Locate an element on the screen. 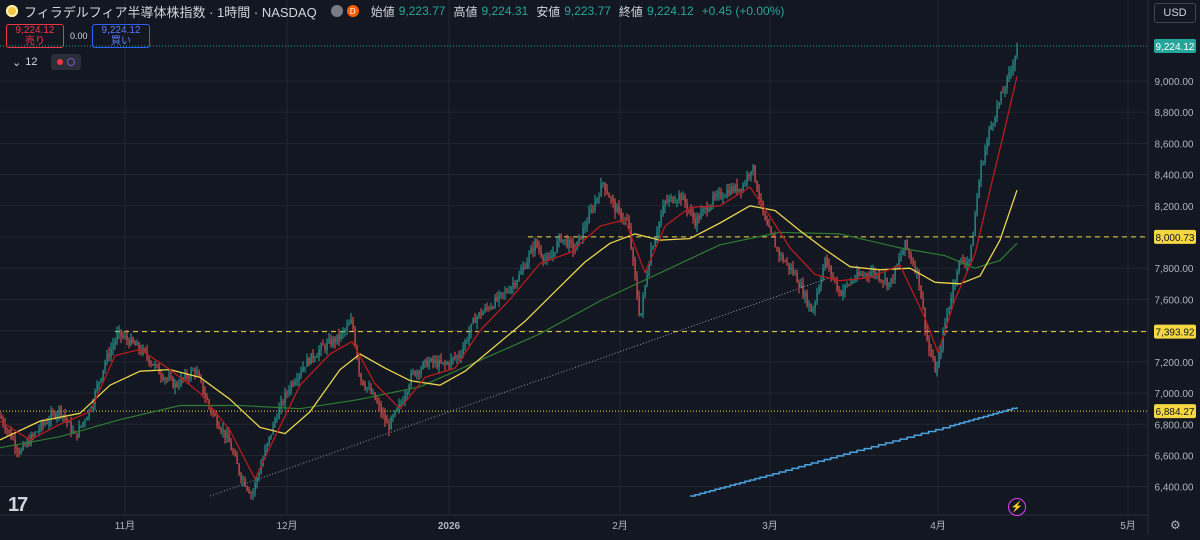  symbol-title: フィラデルフィア半導体株指数 · 1時間 · NASDAQ is located at coordinates (170, 12).